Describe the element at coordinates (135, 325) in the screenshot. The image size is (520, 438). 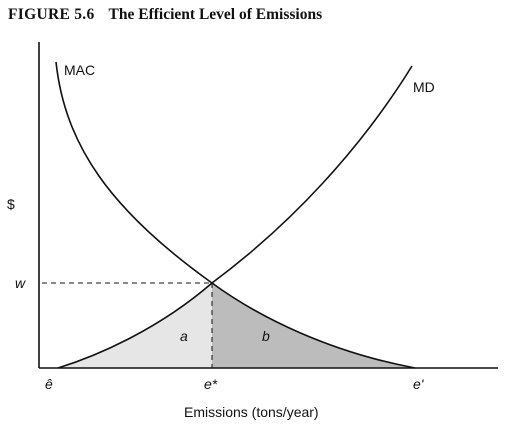
I see `area-a` at that location.